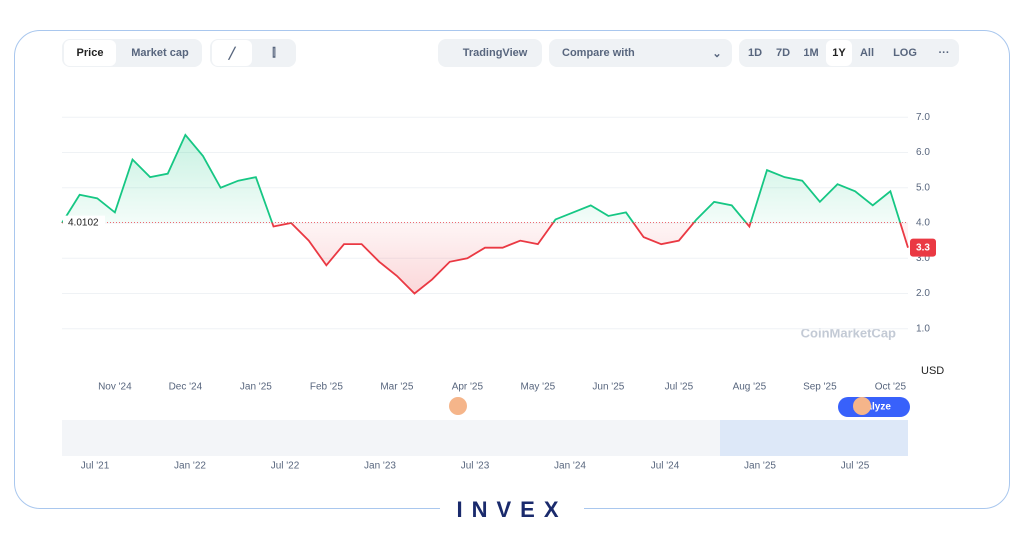 The image size is (1024, 538). I want to click on x-tick-label: May '25, so click(538, 387).